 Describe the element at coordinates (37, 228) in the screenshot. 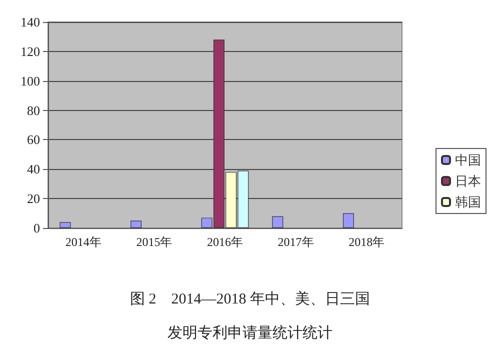

I see `y-tick-label: 0` at that location.